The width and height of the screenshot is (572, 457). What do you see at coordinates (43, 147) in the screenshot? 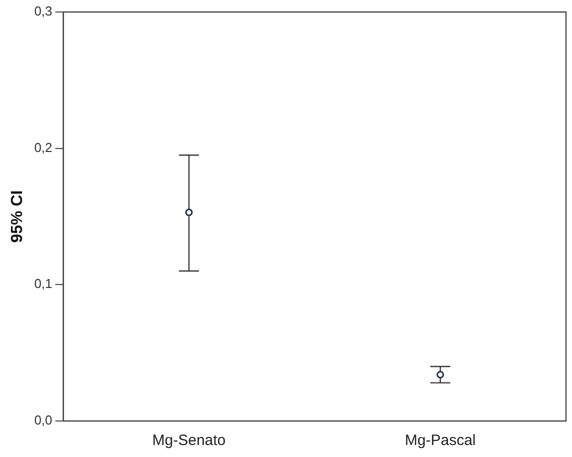
I see `y-tick-label: 0,2` at bounding box center [43, 147].